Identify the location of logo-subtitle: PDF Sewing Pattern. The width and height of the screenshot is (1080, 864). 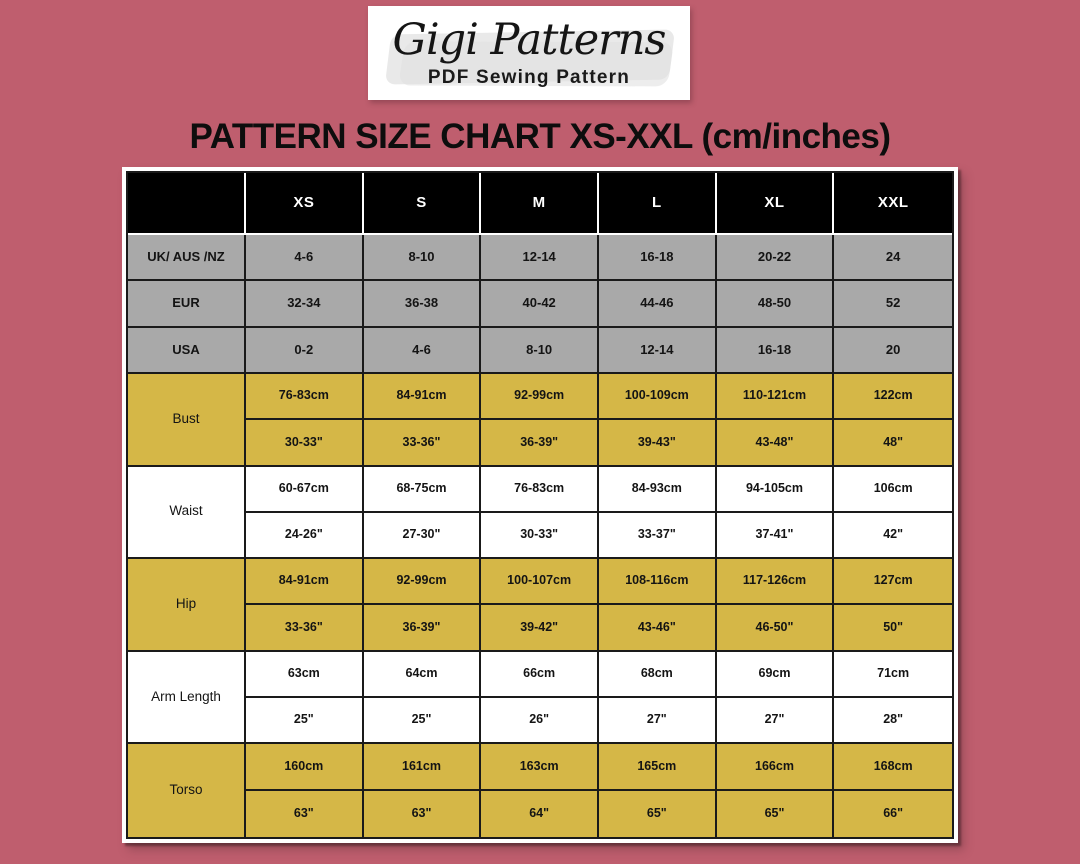
(529, 77).